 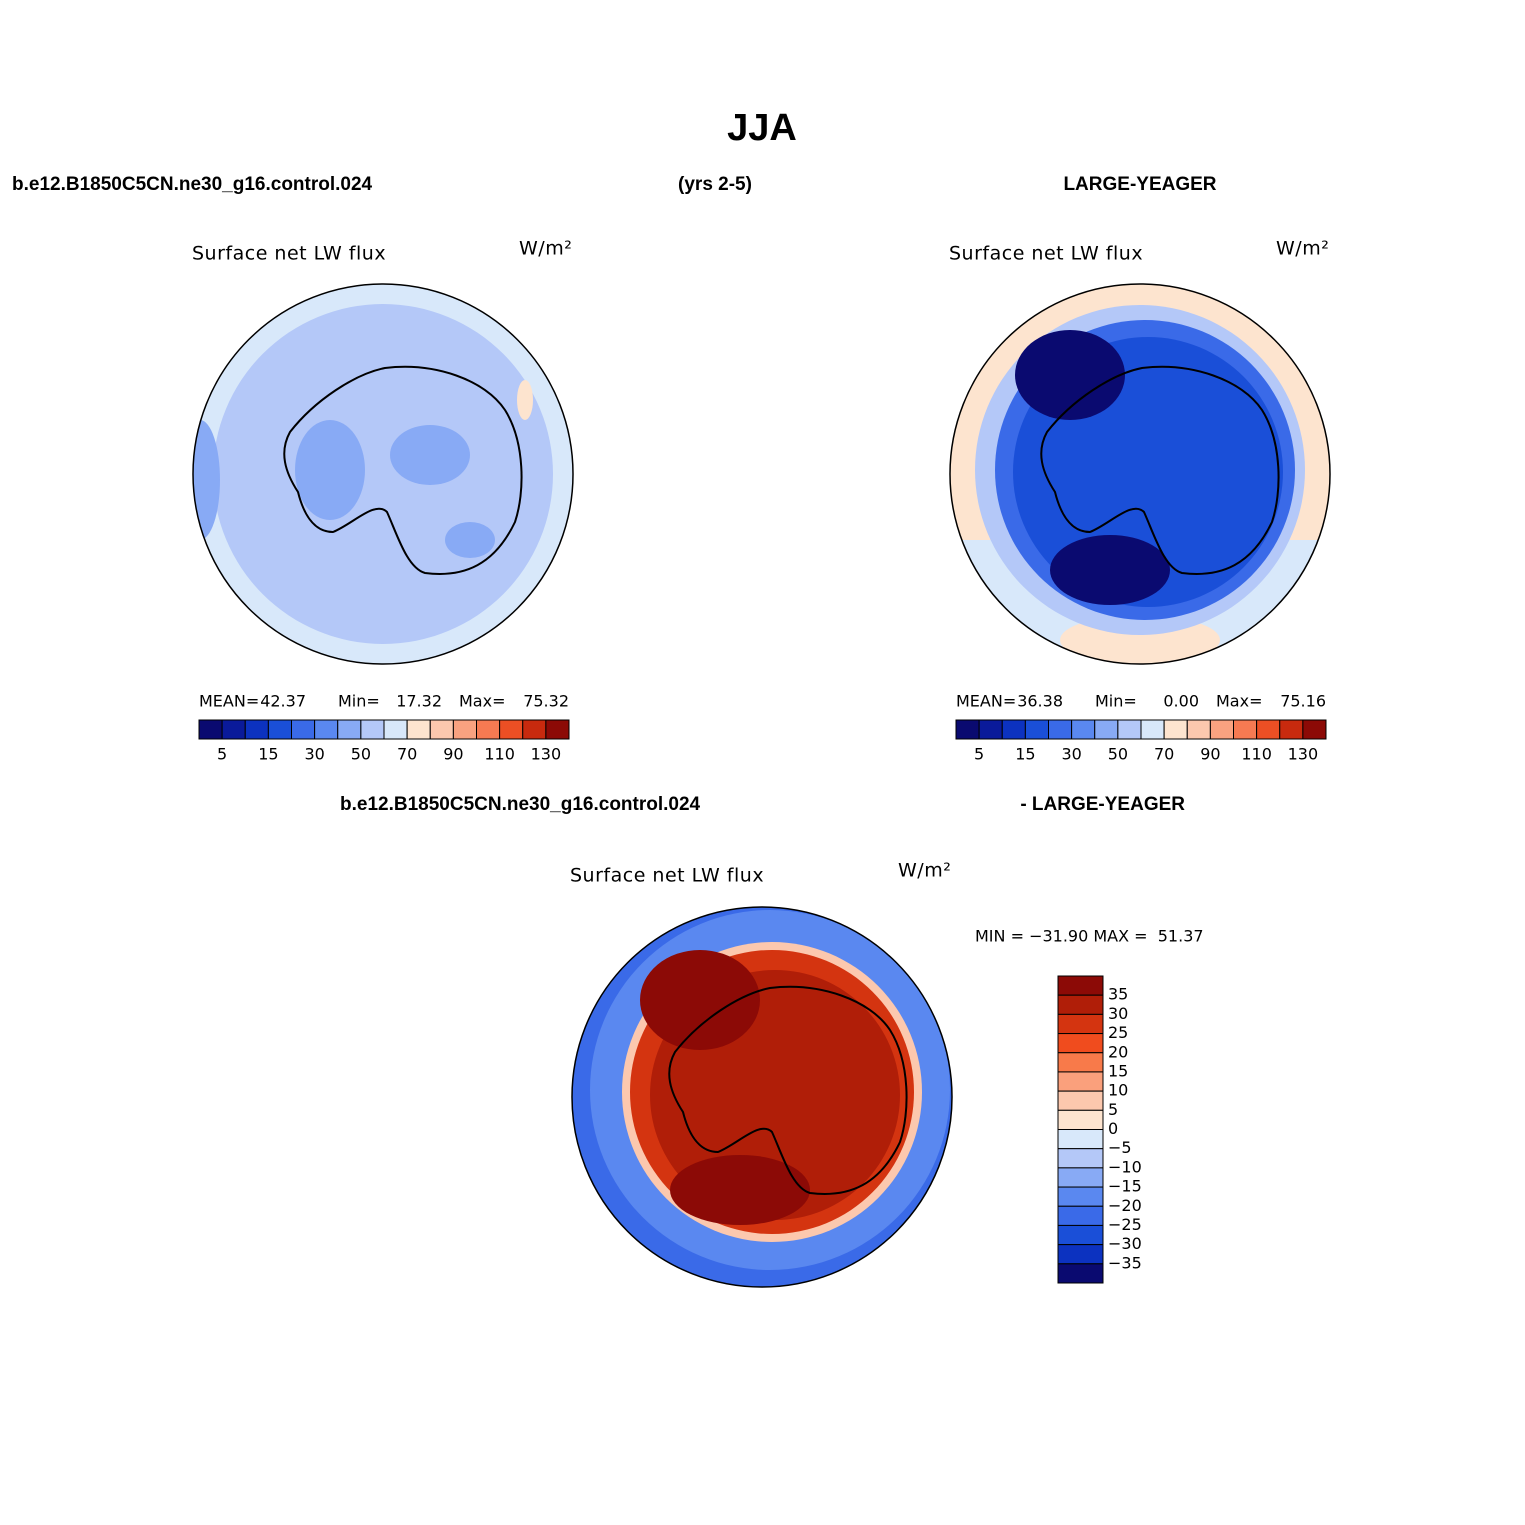 I want to click on diff-units: W/m², so click(x=924, y=871).